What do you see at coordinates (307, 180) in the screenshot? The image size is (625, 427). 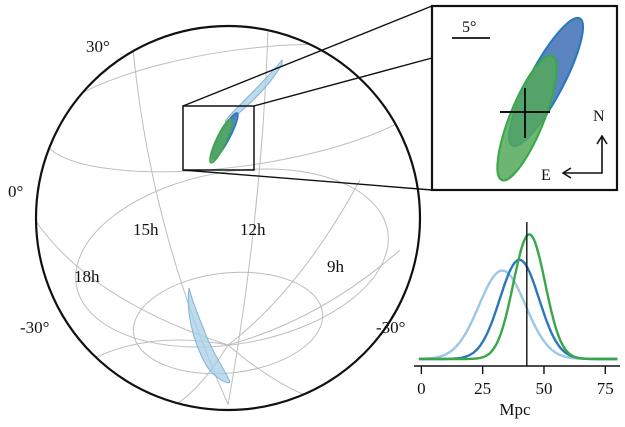 I see `connector-bottom` at bounding box center [307, 180].